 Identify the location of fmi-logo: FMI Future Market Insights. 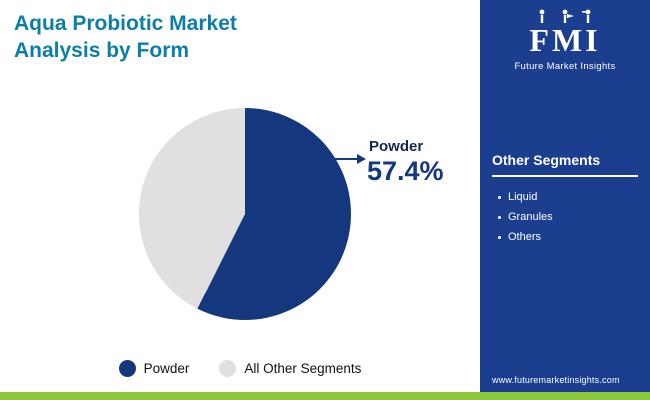
(565, 40).